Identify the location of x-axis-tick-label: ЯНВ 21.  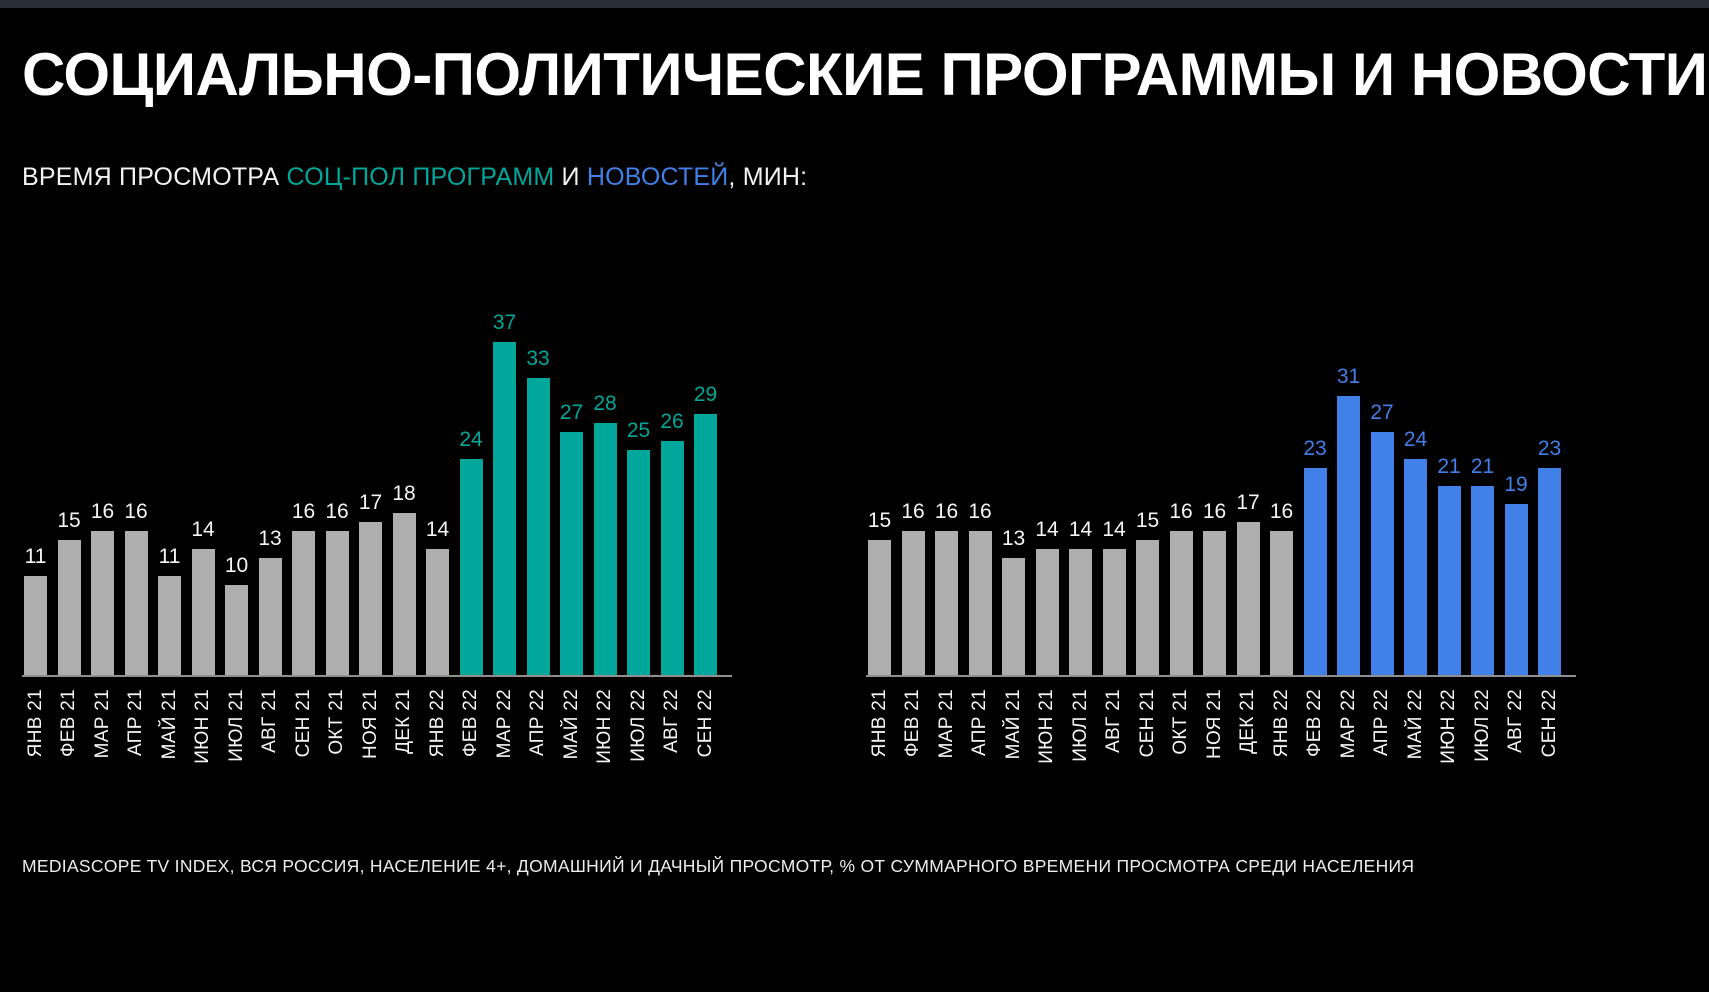
(35, 723).